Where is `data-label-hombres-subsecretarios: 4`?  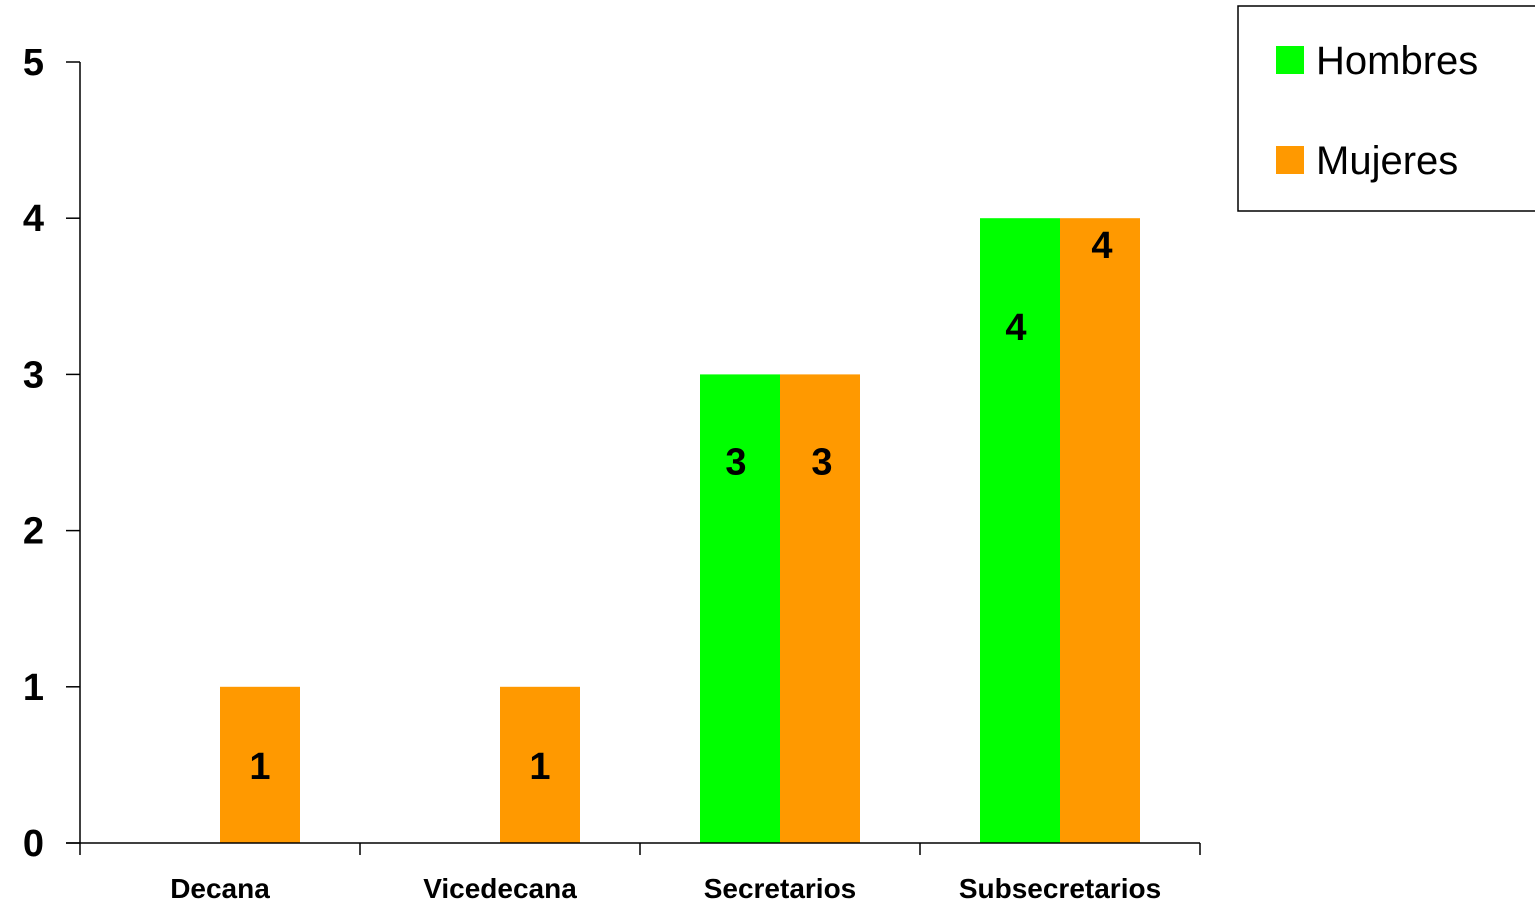 data-label-hombres-subsecretarios: 4 is located at coordinates (1015, 328).